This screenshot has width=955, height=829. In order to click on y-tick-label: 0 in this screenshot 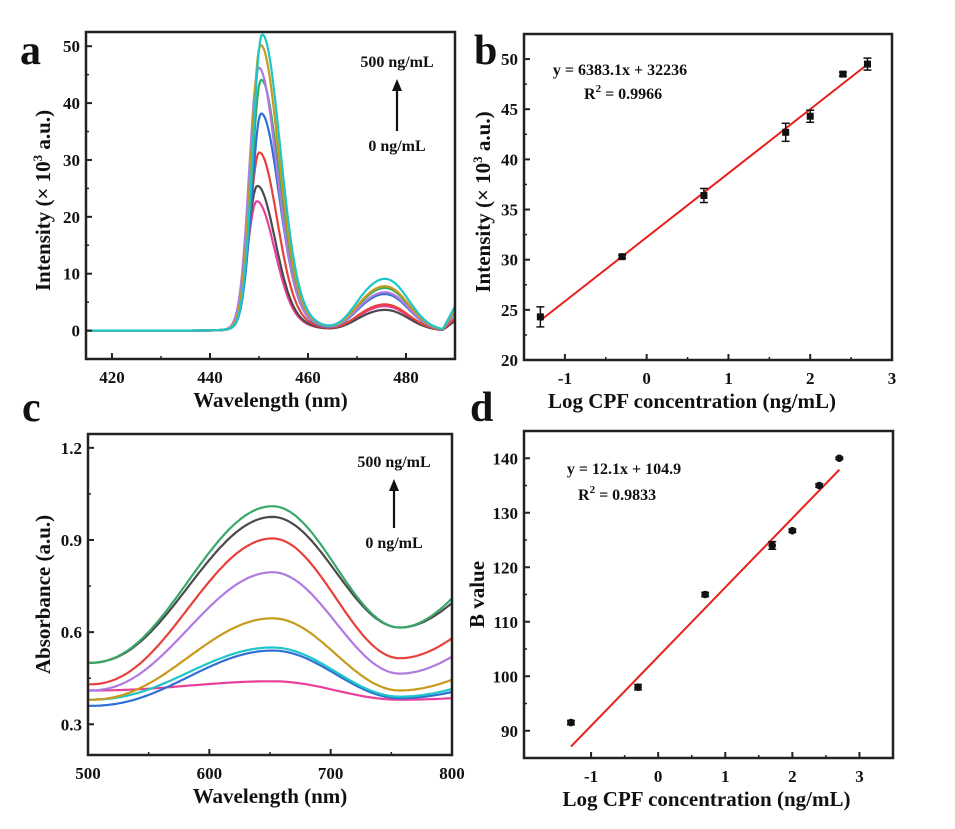, I will do `click(76, 331)`.